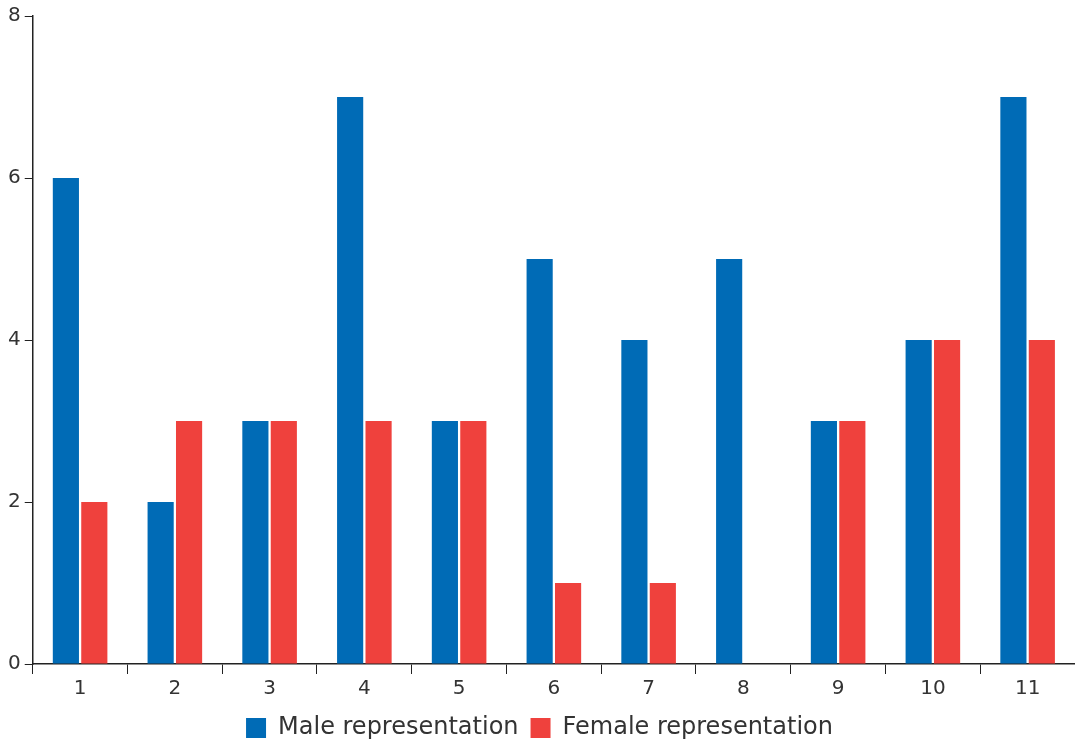 The height and width of the screenshot is (756, 1075). Describe the element at coordinates (14, 338) in the screenshot. I see `y-tick-label: 4` at that location.